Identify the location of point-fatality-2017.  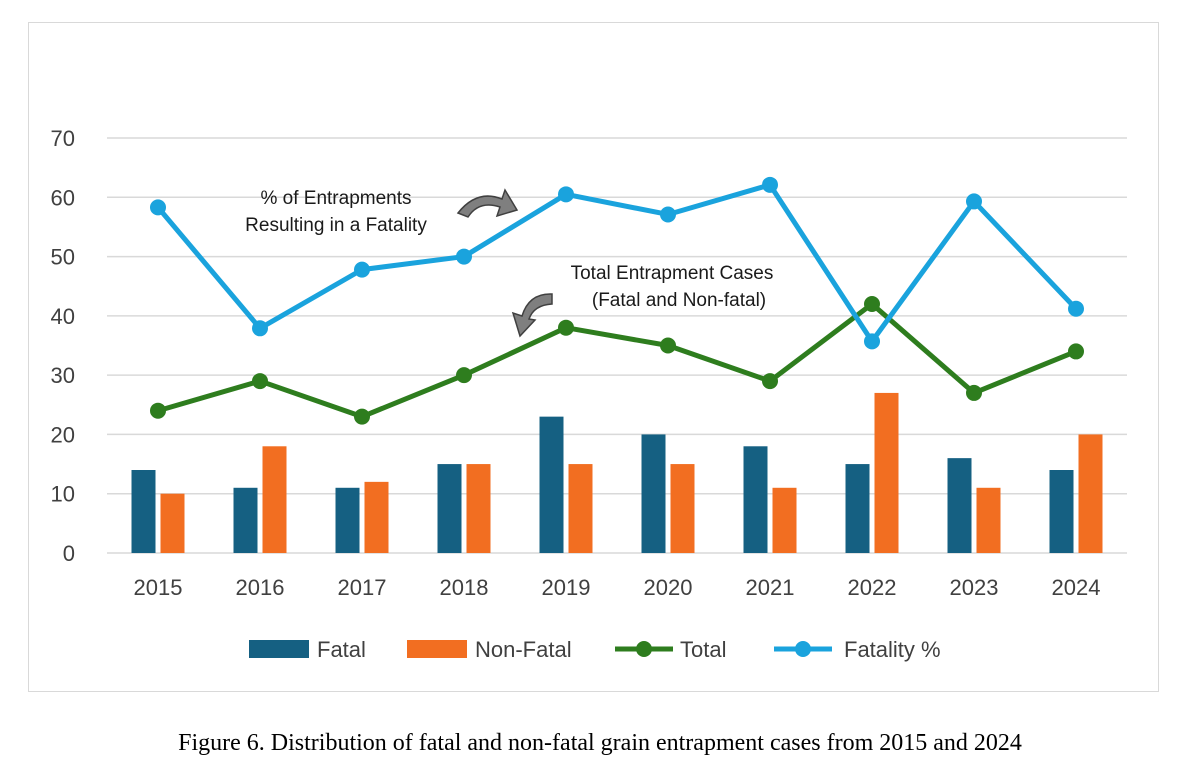
(362, 269).